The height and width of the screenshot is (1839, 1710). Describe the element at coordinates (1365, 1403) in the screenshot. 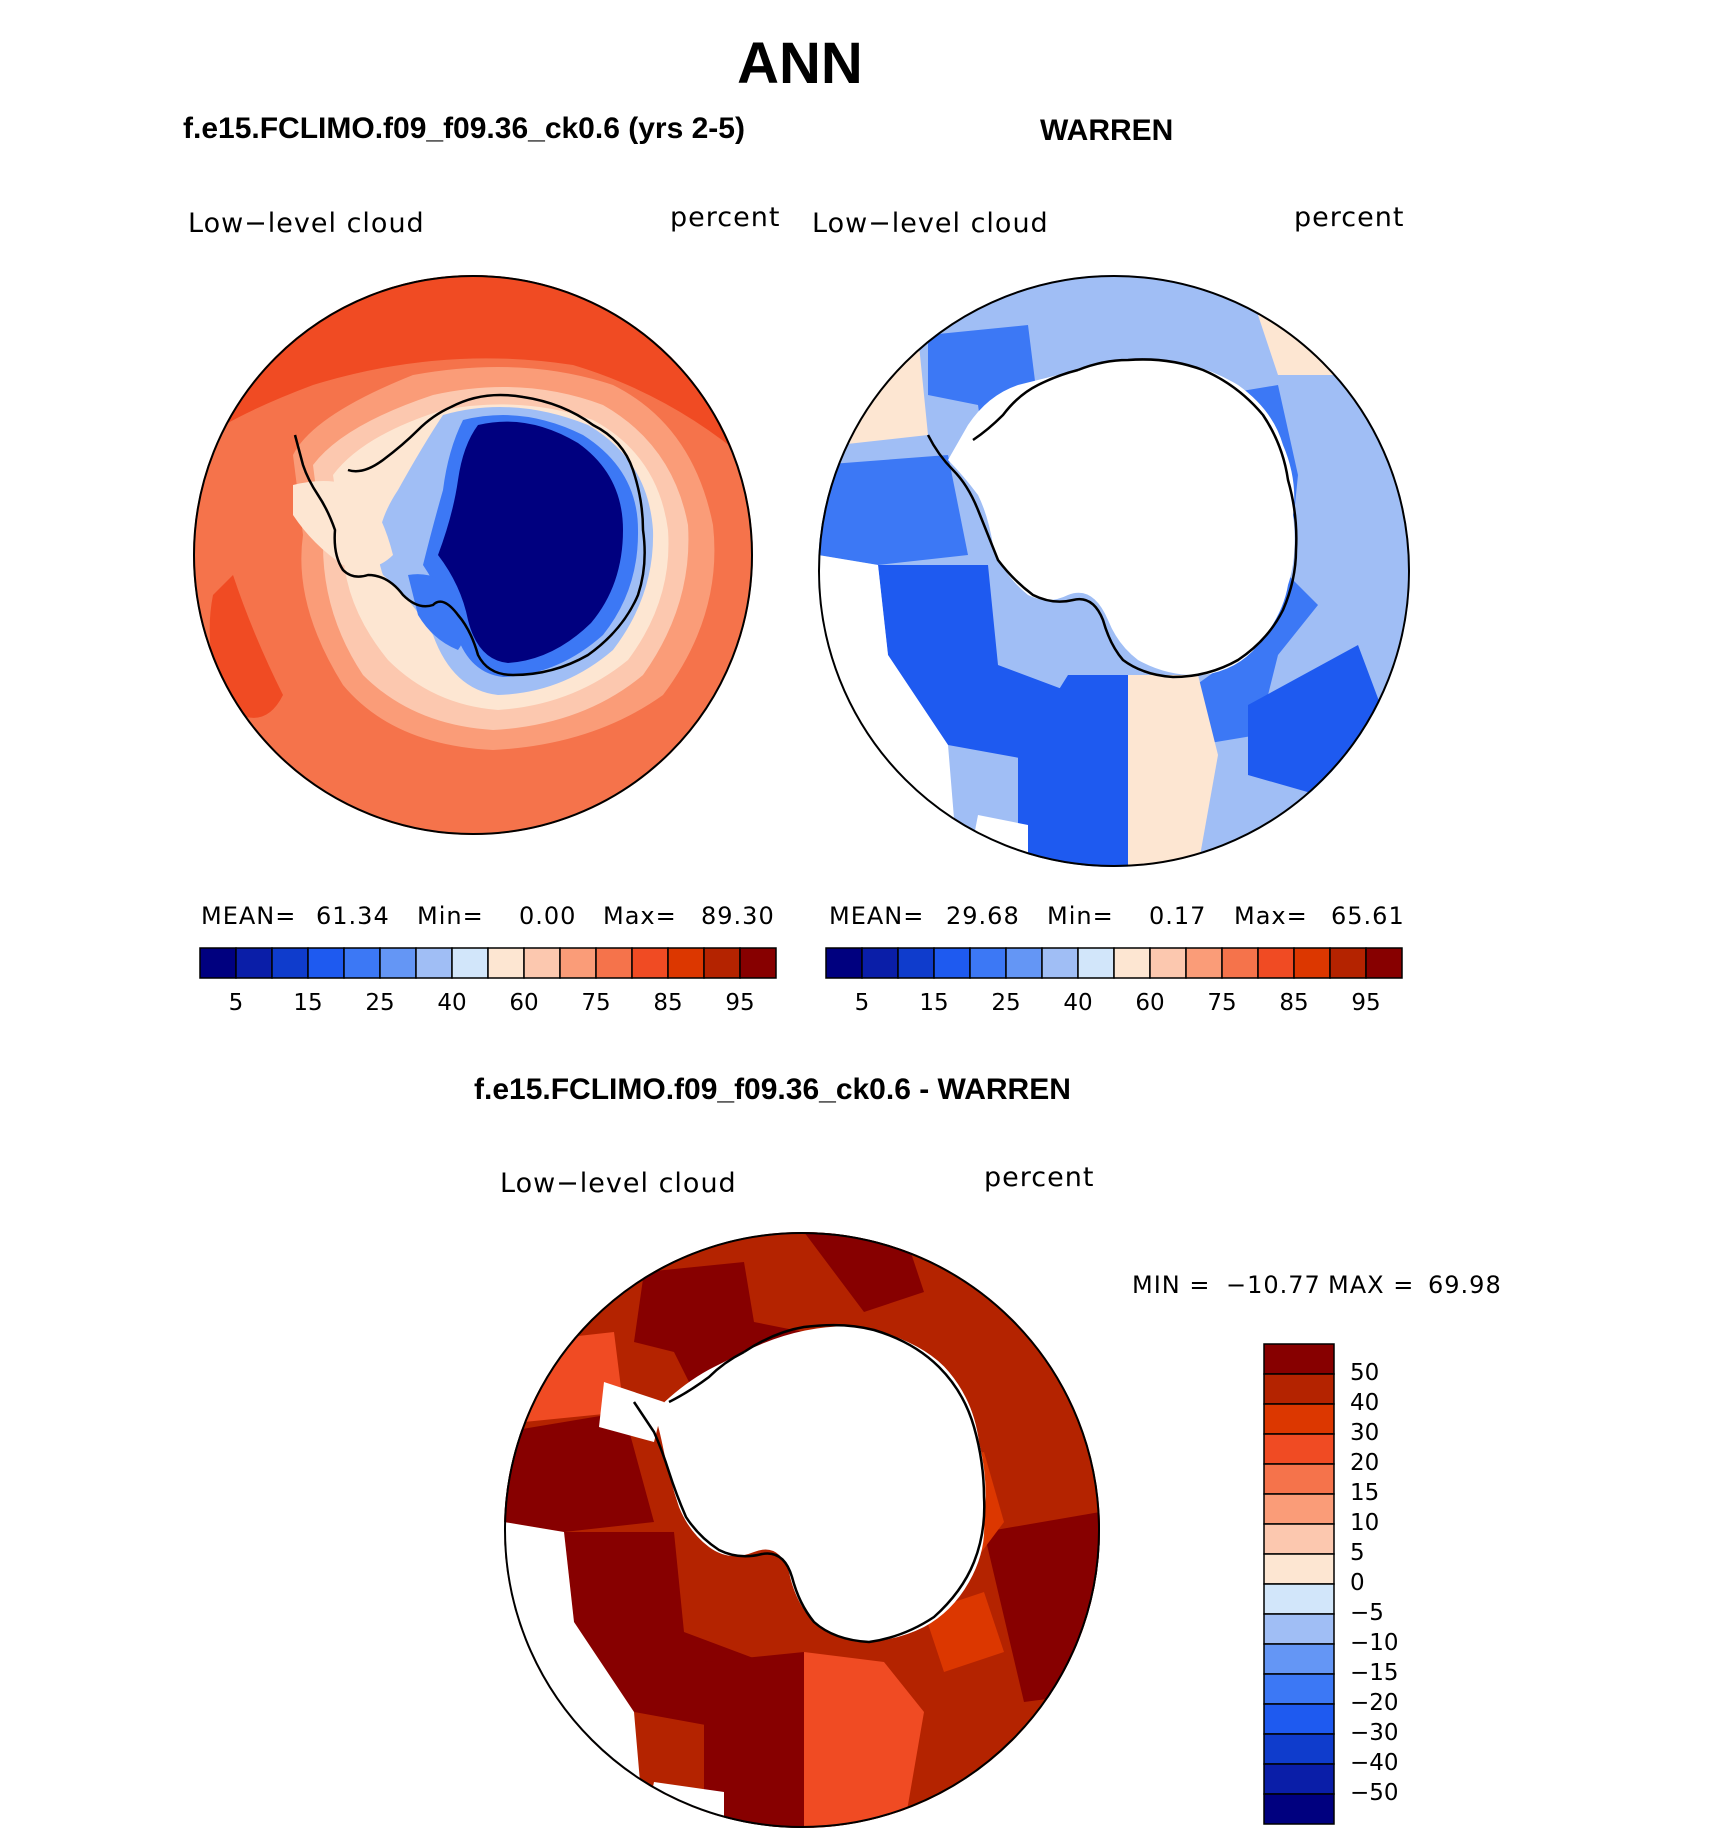

I see `panel-c-colorbar-tick-1: 40` at that location.